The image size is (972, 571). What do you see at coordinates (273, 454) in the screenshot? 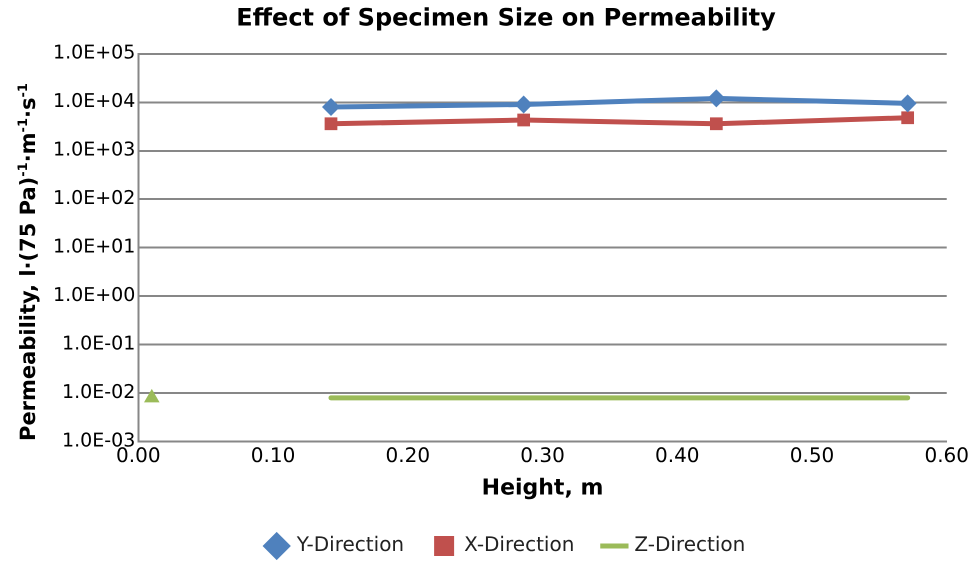
I see `x-tick-label: 0.10` at bounding box center [273, 454].